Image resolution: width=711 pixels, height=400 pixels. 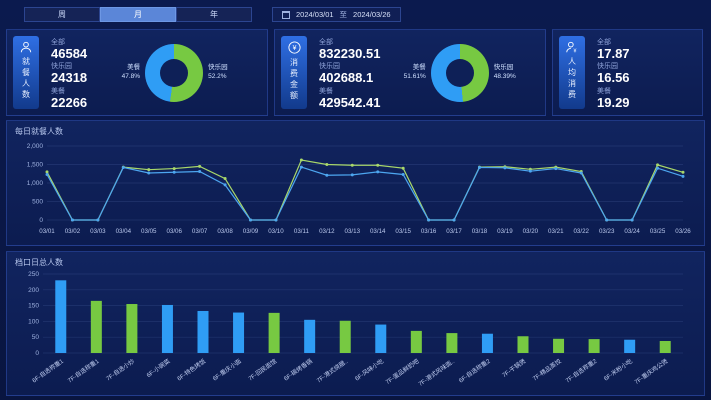 What do you see at coordinates (149, 231) in the screenshot?
I see `x-tick-label: 03/05` at bounding box center [149, 231].